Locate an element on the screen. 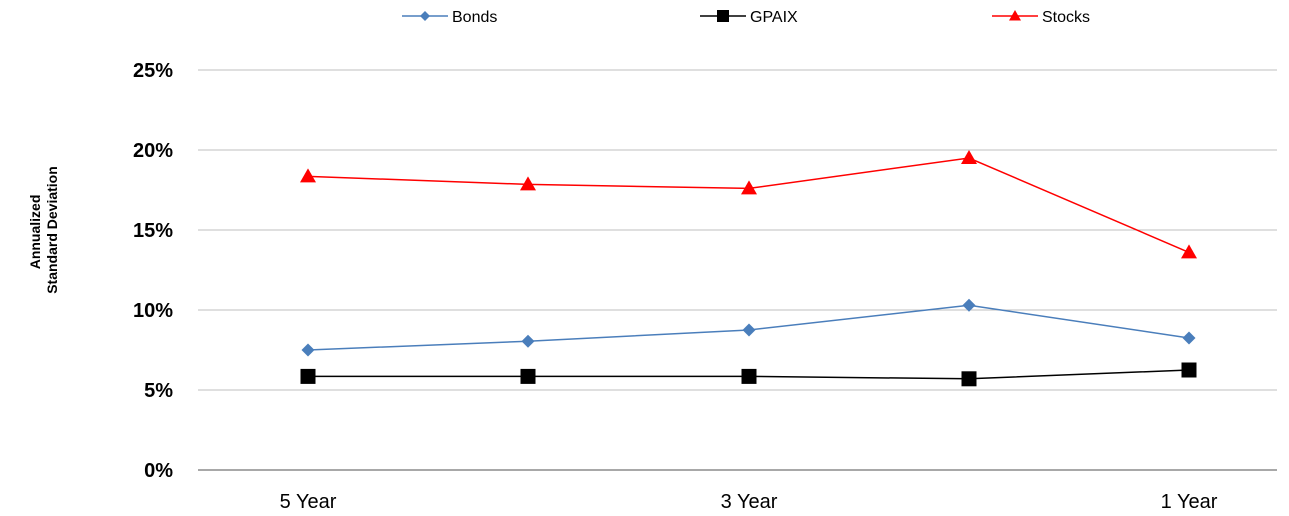 This screenshot has width=1289, height=516. legend: Bonds GPAIX Stocks is located at coordinates (746, 17).